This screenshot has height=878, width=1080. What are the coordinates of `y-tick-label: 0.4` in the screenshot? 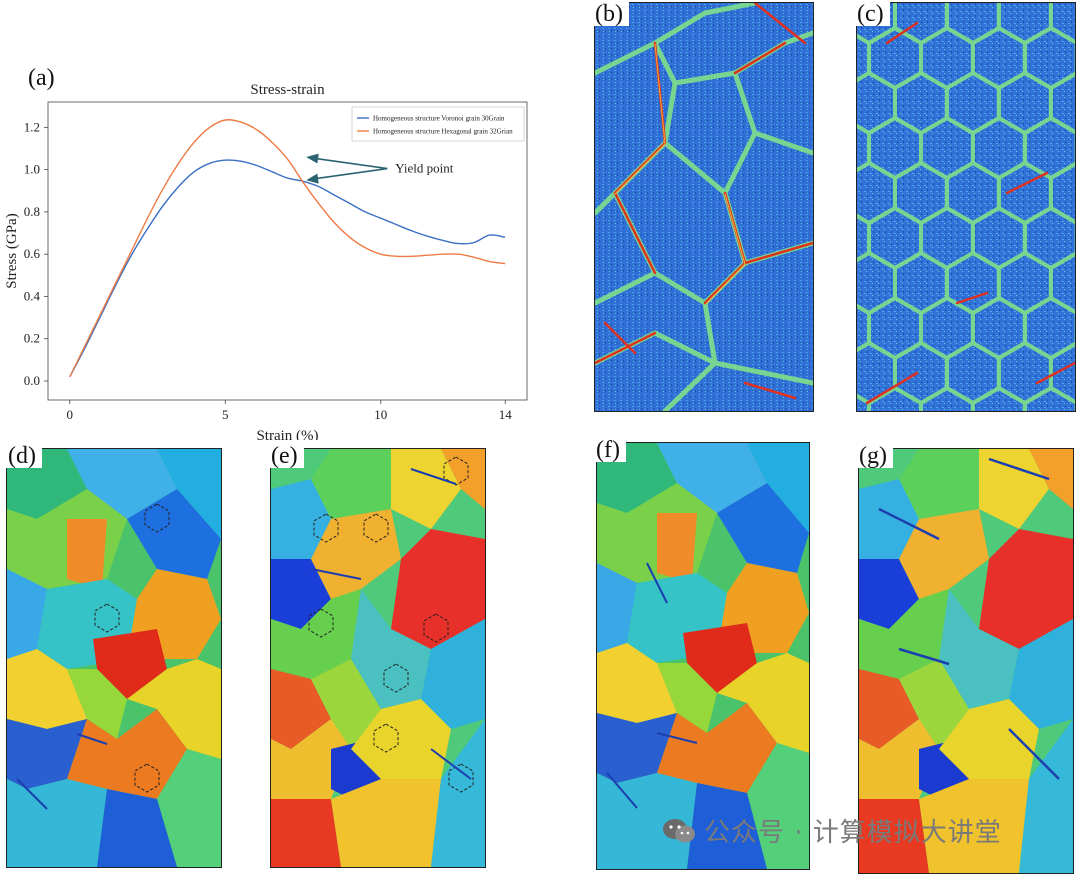 It's located at (32, 295).